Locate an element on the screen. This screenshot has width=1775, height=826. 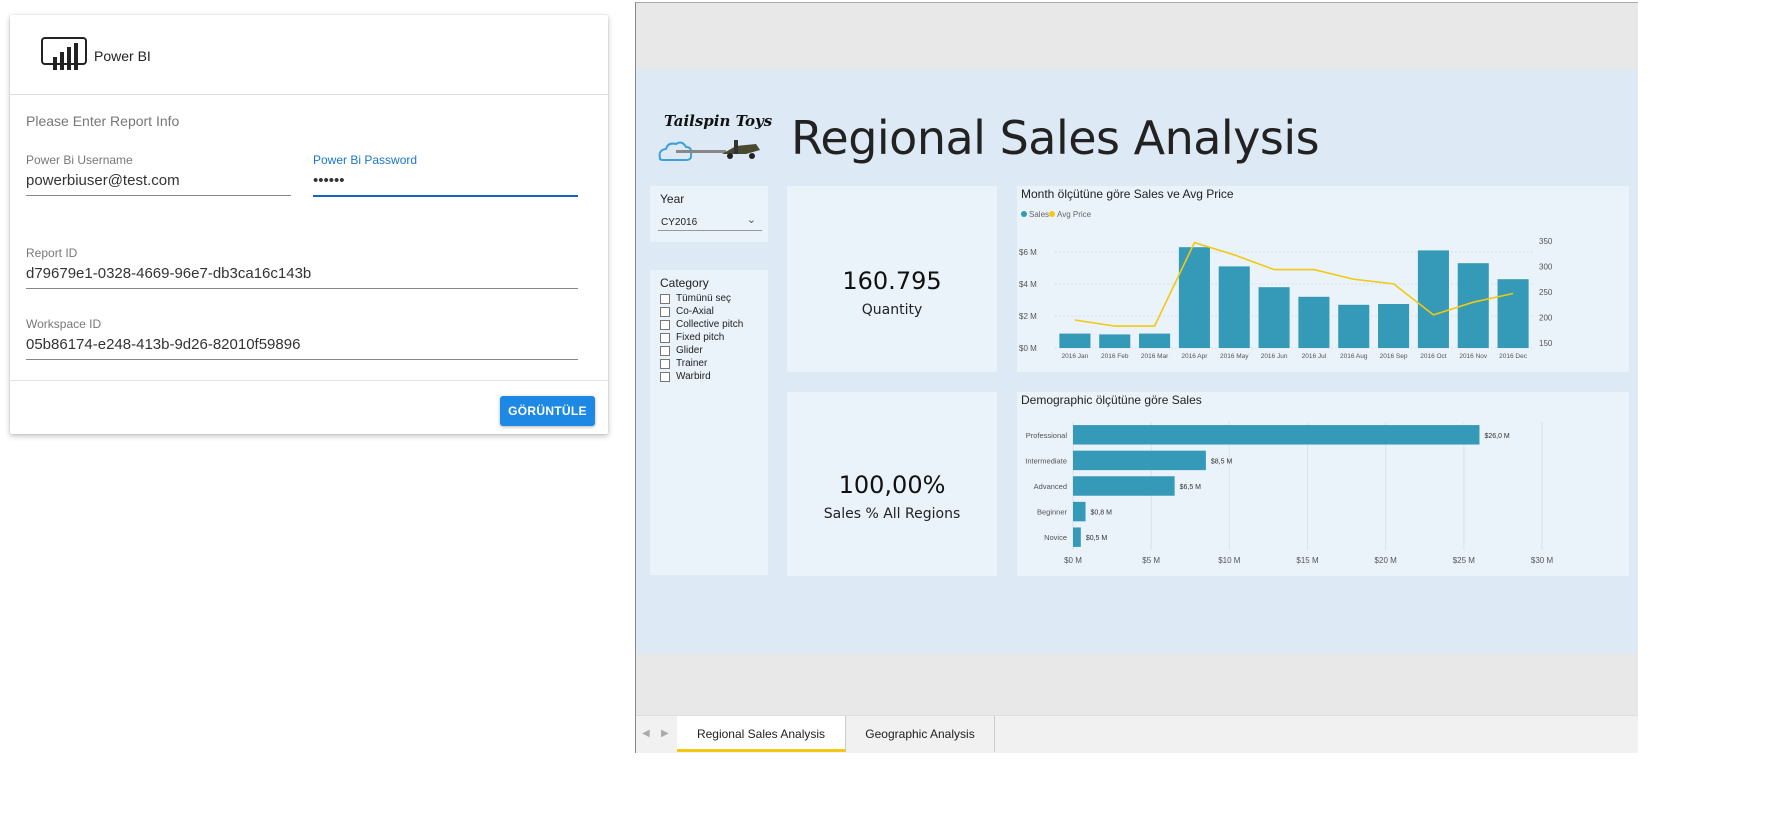
sales-pct-value: 100,00% is located at coordinates (892, 485).